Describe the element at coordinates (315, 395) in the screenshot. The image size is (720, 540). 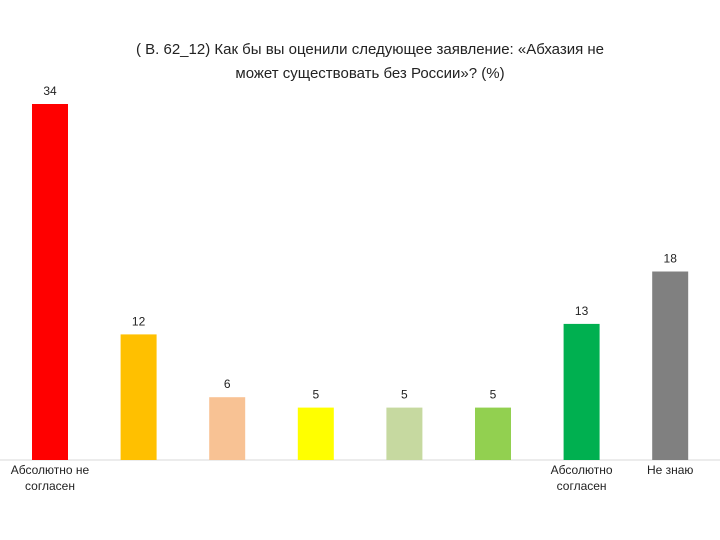
I see `value-label-4: 5` at that location.